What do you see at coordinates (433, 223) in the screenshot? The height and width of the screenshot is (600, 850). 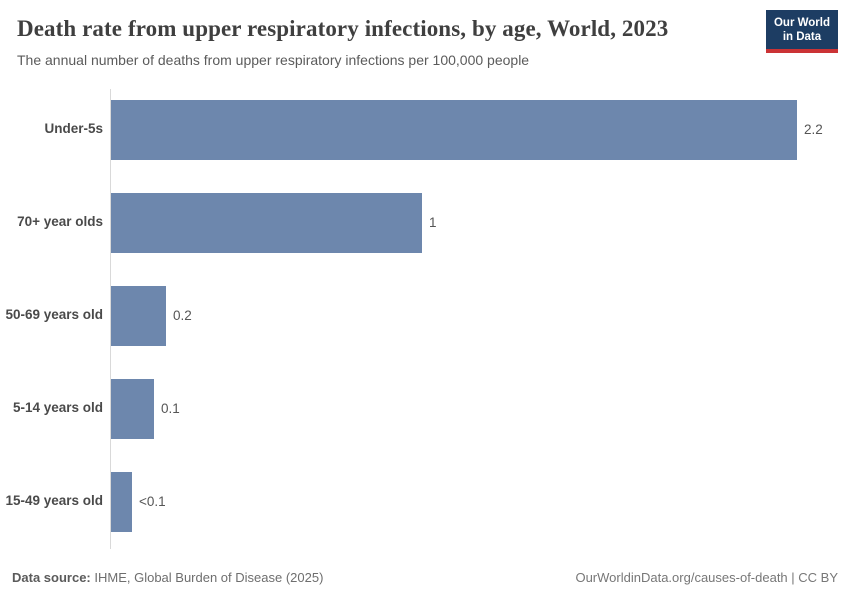 I see `value-label: 1` at bounding box center [433, 223].